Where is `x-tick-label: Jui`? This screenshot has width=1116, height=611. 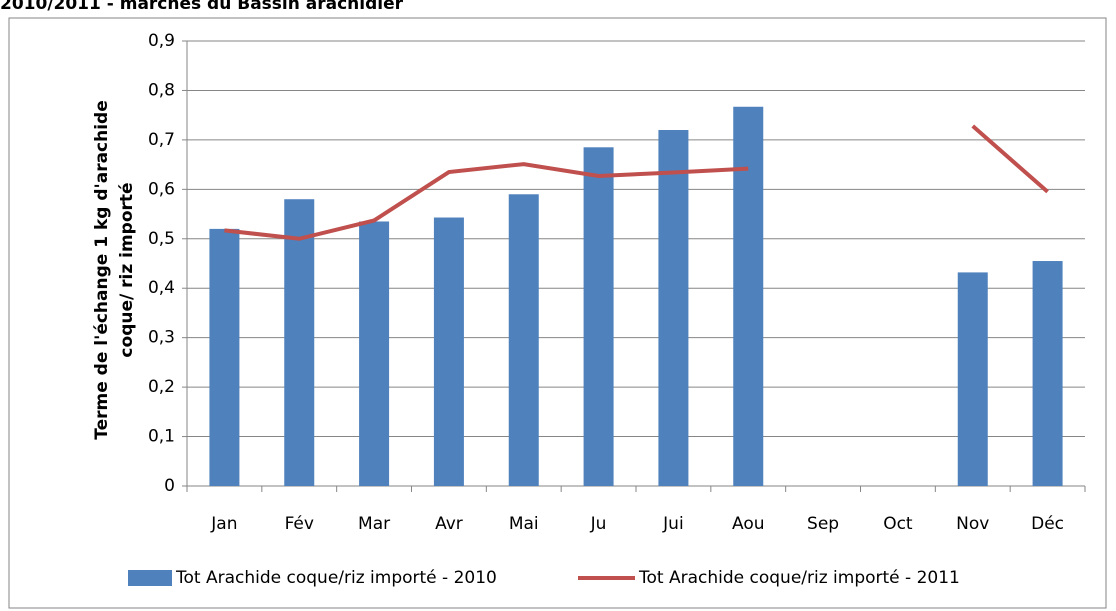 x-tick-label: Jui is located at coordinates (673, 524).